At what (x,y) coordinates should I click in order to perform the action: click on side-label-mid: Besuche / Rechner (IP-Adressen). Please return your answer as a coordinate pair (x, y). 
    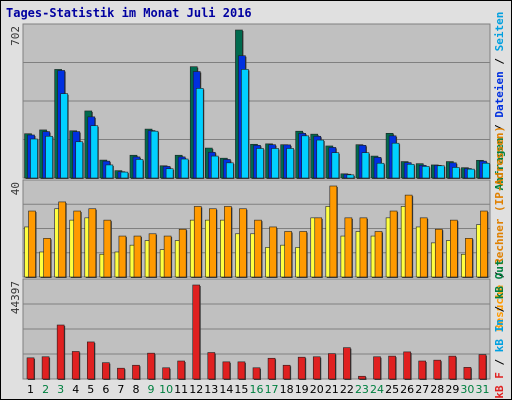
    Looking at the image, I should click on (499, 228).